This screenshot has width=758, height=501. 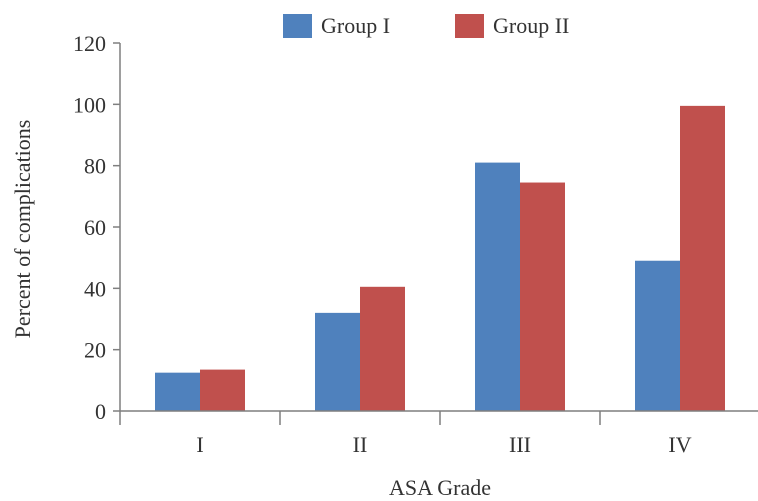 I want to click on x-axis-label: ASA Grade, so click(x=440, y=487).